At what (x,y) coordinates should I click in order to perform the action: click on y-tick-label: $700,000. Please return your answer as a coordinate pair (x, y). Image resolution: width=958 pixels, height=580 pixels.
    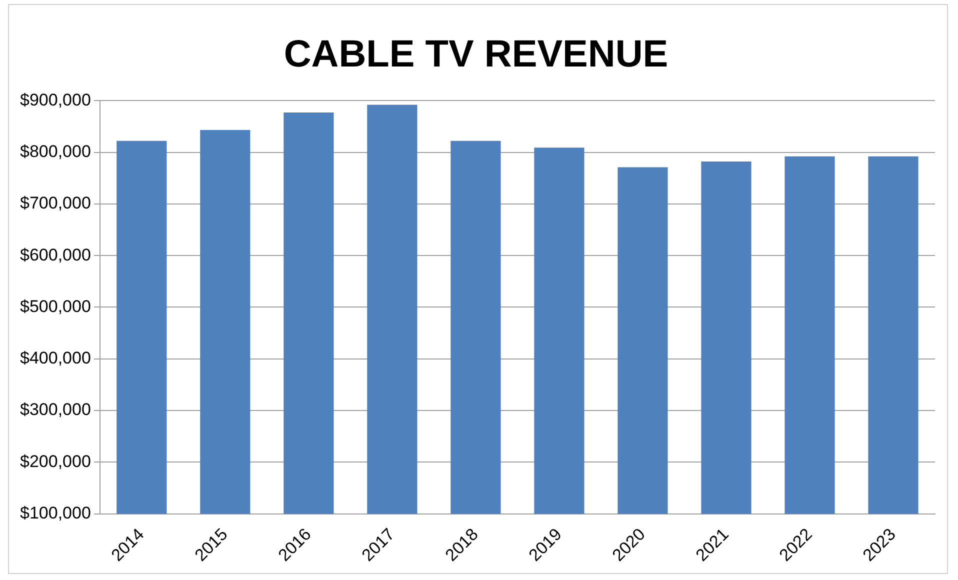
    Looking at the image, I should click on (55, 203).